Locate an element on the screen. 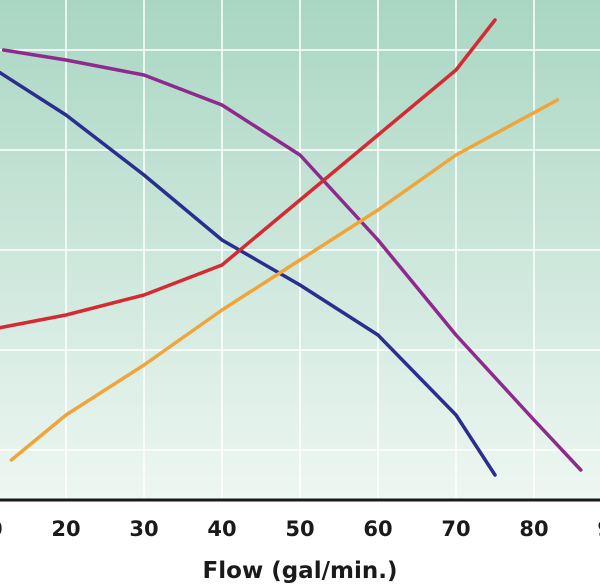 Image resolution: width=600 pixels, height=585 pixels. x-tick-label: 10 is located at coordinates (1, 529).